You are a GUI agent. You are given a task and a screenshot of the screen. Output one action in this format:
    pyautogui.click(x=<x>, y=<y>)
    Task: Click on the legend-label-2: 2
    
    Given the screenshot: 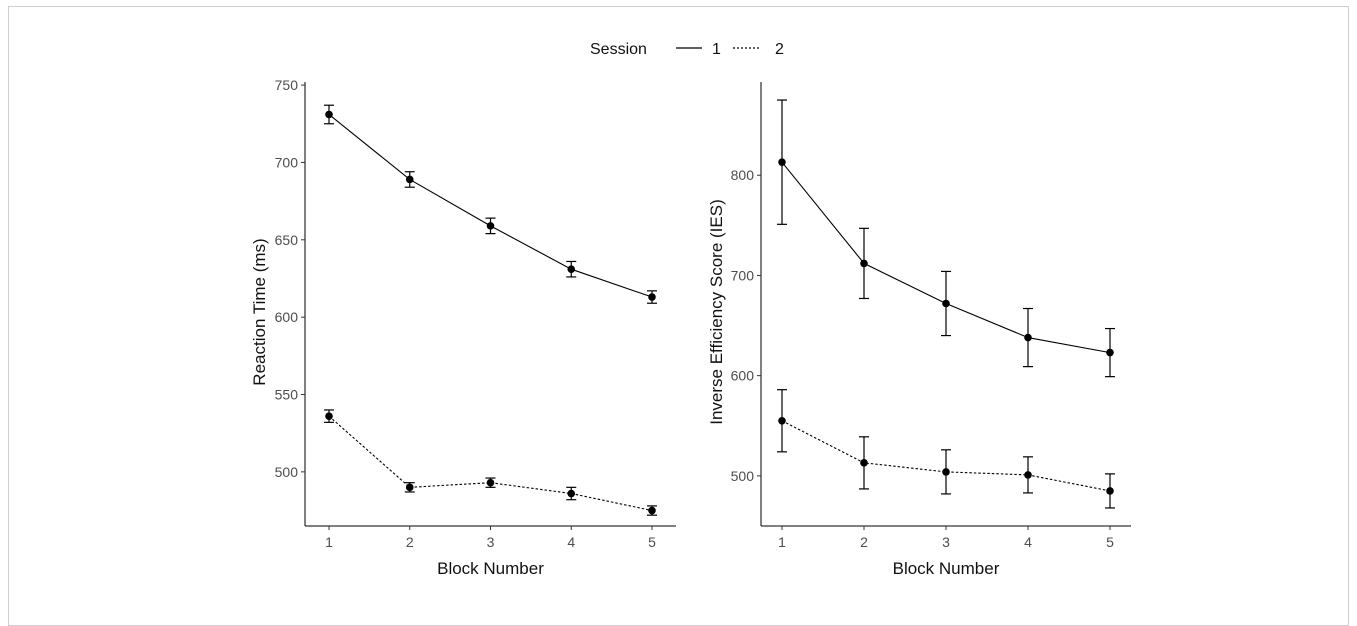 What is the action you would take?
    pyautogui.click(x=779, y=49)
    